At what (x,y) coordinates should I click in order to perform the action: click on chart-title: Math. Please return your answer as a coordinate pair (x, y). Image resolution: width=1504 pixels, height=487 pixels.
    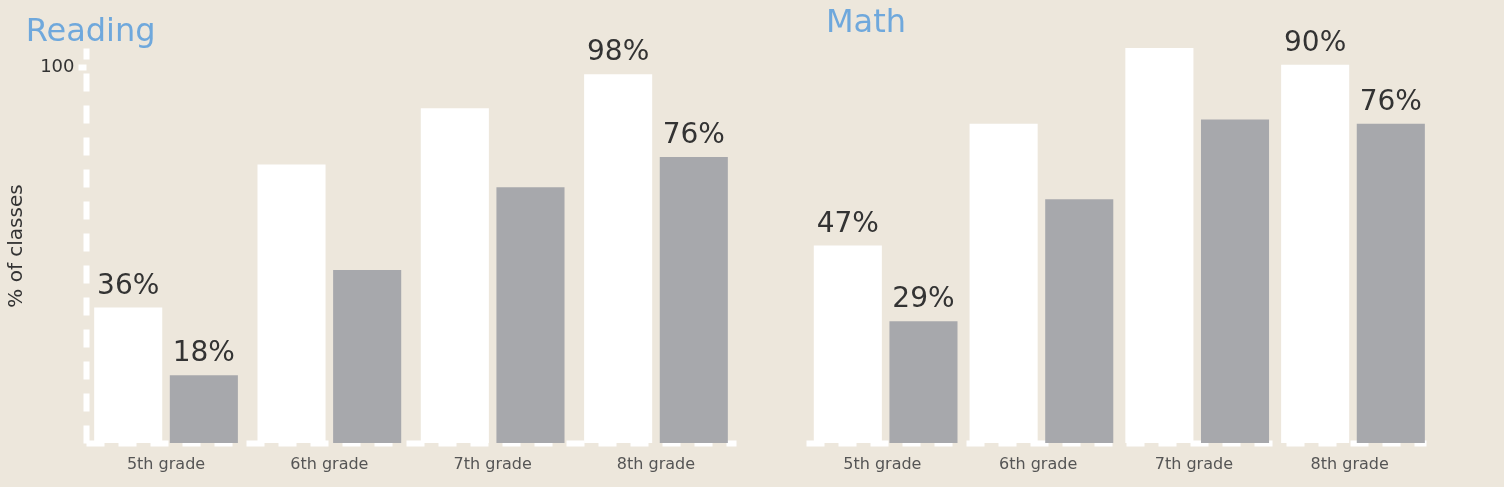
    Looking at the image, I should click on (866, 20).